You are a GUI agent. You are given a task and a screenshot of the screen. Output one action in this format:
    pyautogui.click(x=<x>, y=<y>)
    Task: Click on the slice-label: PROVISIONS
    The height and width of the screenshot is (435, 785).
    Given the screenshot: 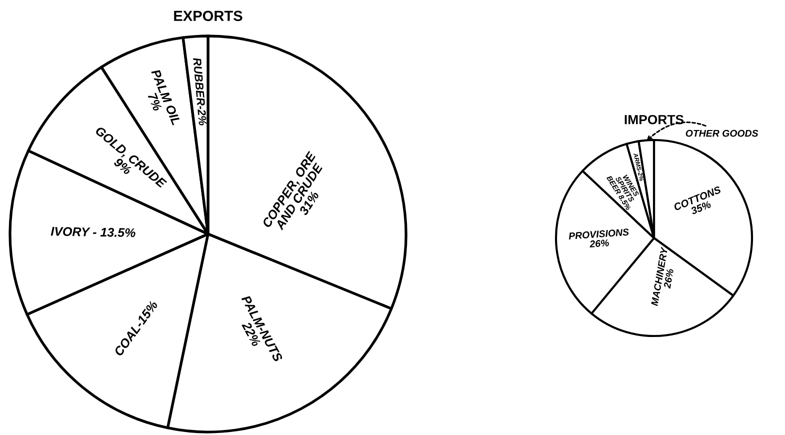 What is the action you would take?
    pyautogui.click(x=599, y=234)
    